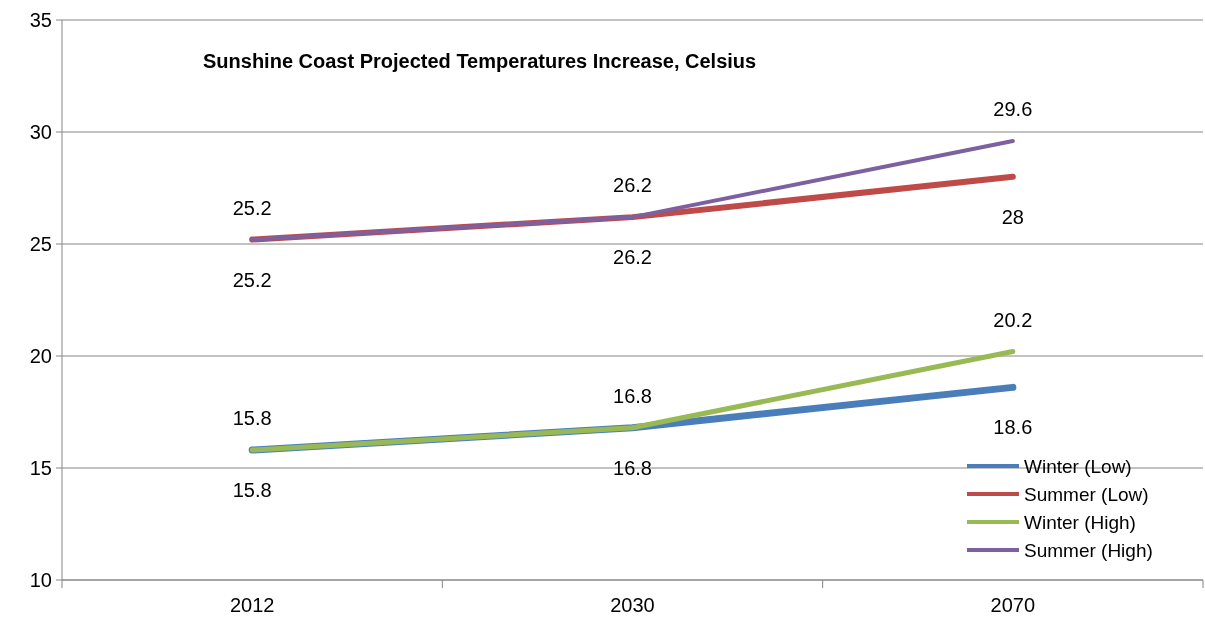  I want to click on y-tick-label: 35, so click(40, 20).